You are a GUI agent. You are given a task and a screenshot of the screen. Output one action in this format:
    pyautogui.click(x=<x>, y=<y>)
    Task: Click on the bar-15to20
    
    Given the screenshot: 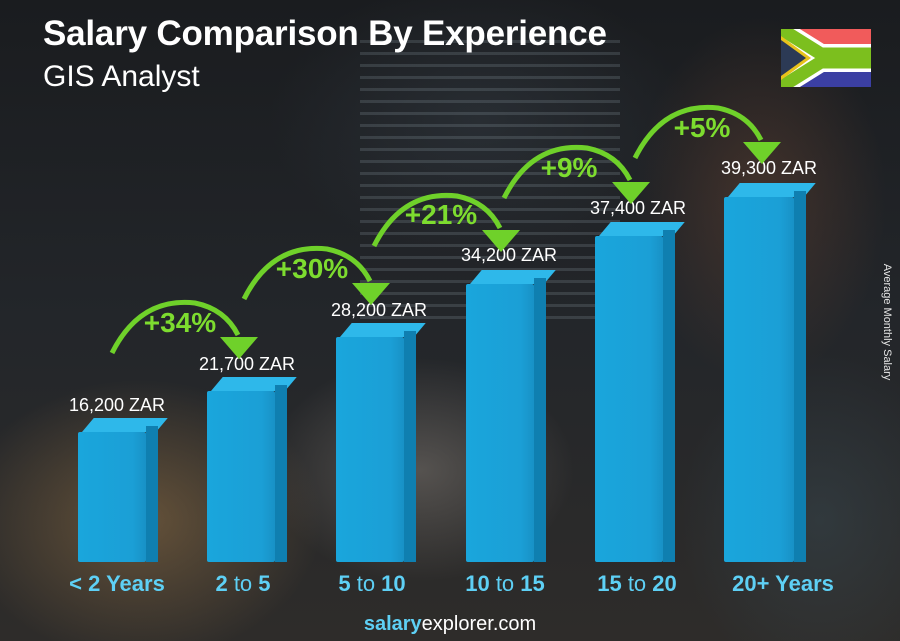 What is the action you would take?
    pyautogui.click(x=640, y=392)
    